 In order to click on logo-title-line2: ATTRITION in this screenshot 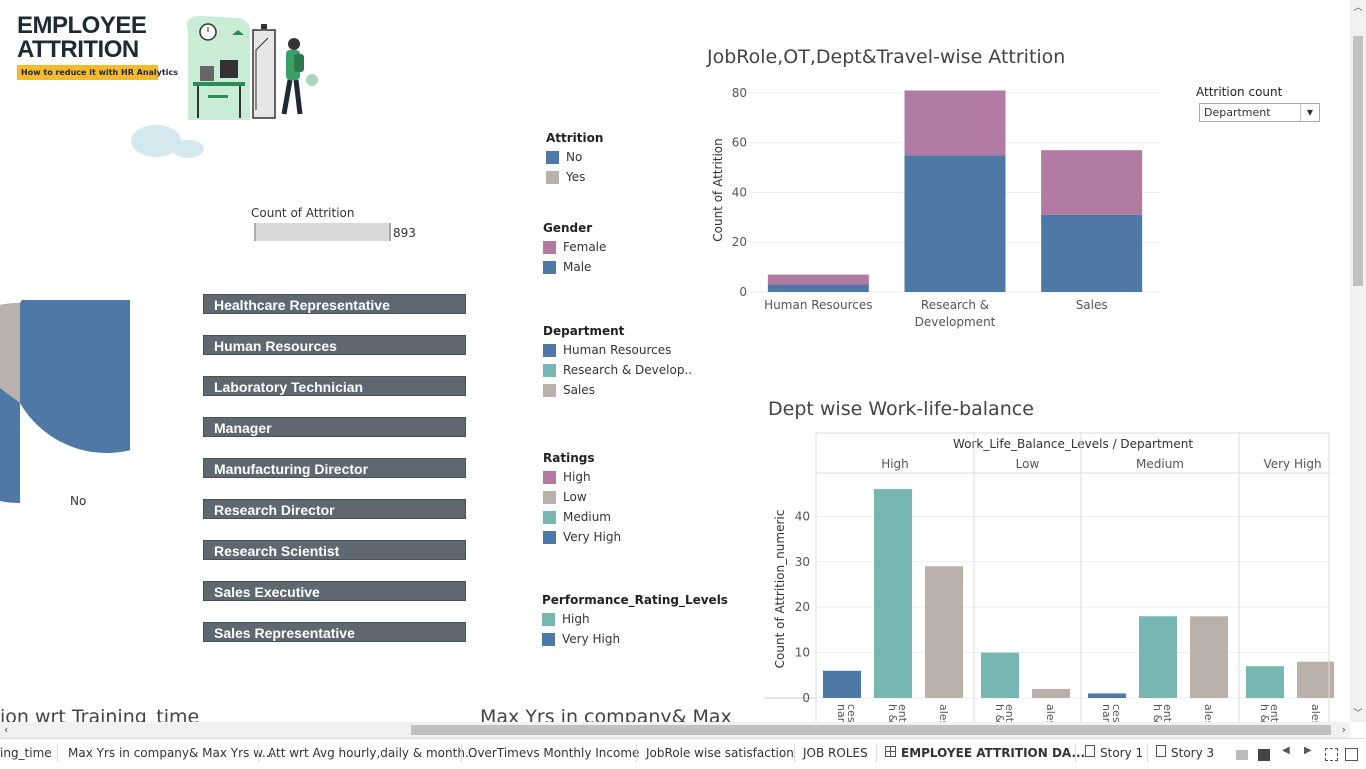, I will do `click(78, 49)`.